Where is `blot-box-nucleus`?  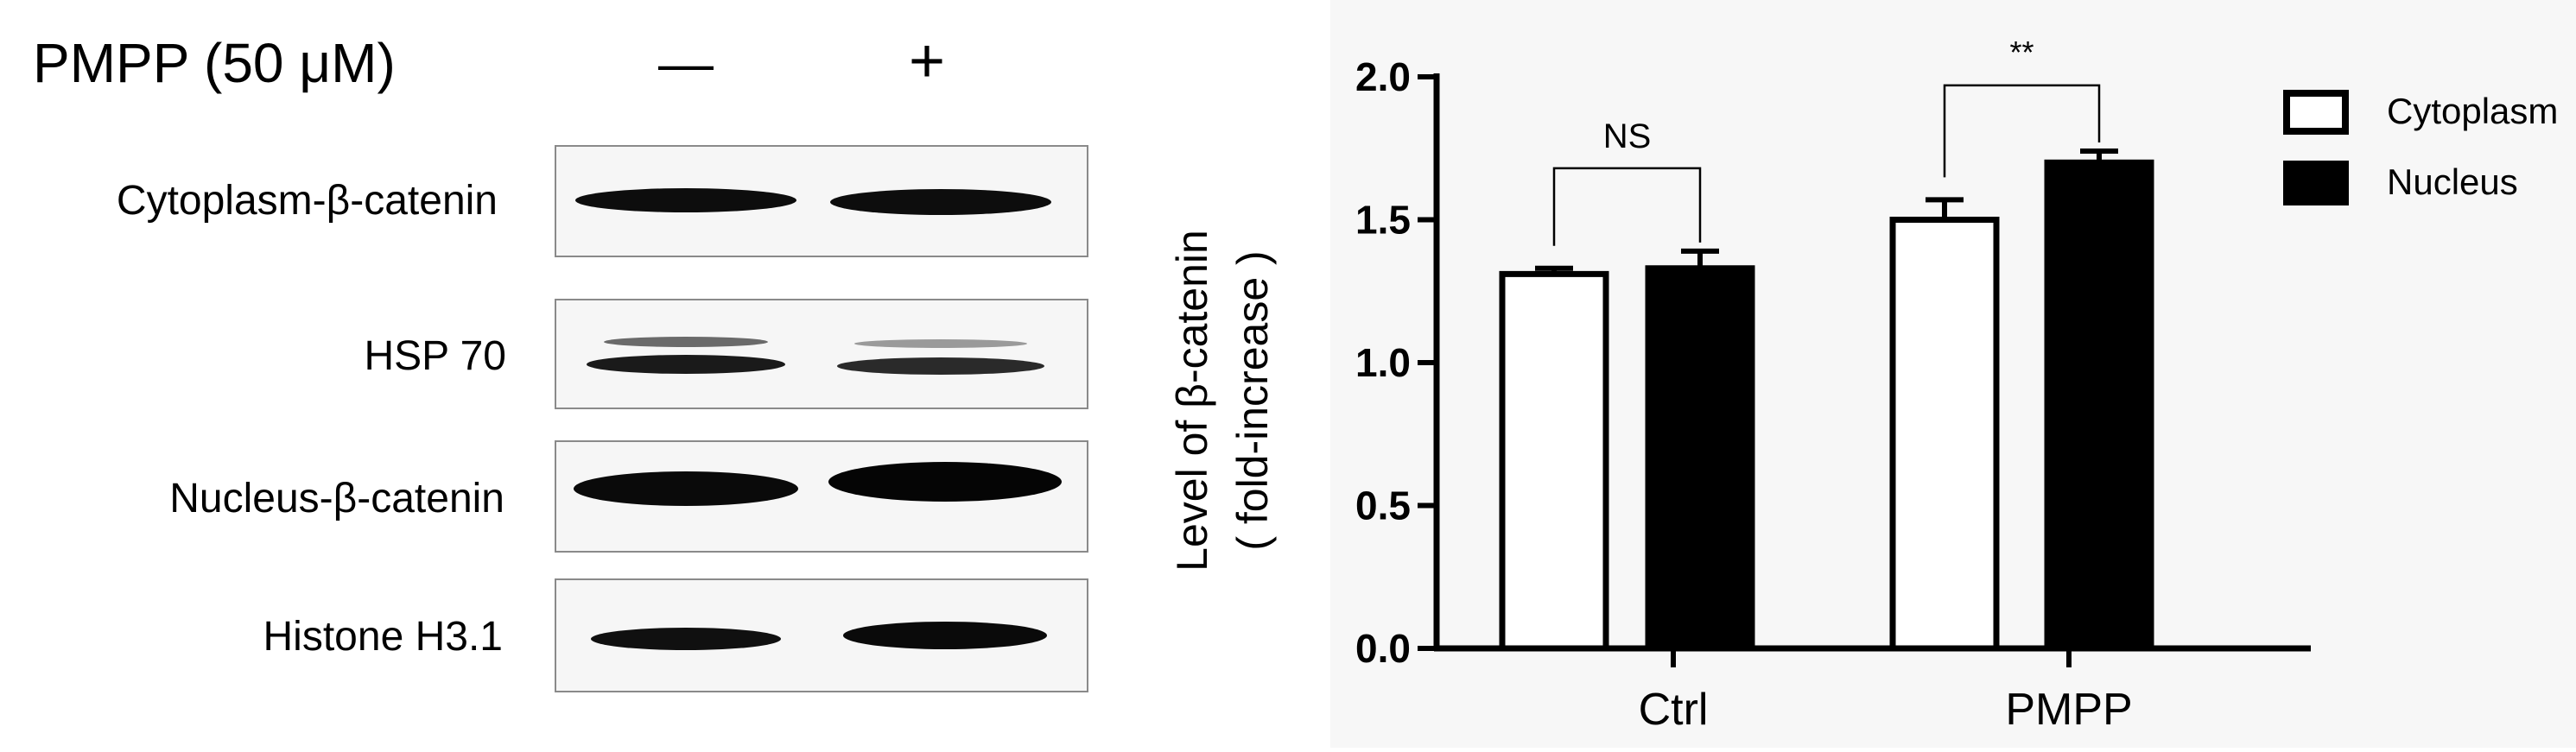 blot-box-nucleus is located at coordinates (821, 496).